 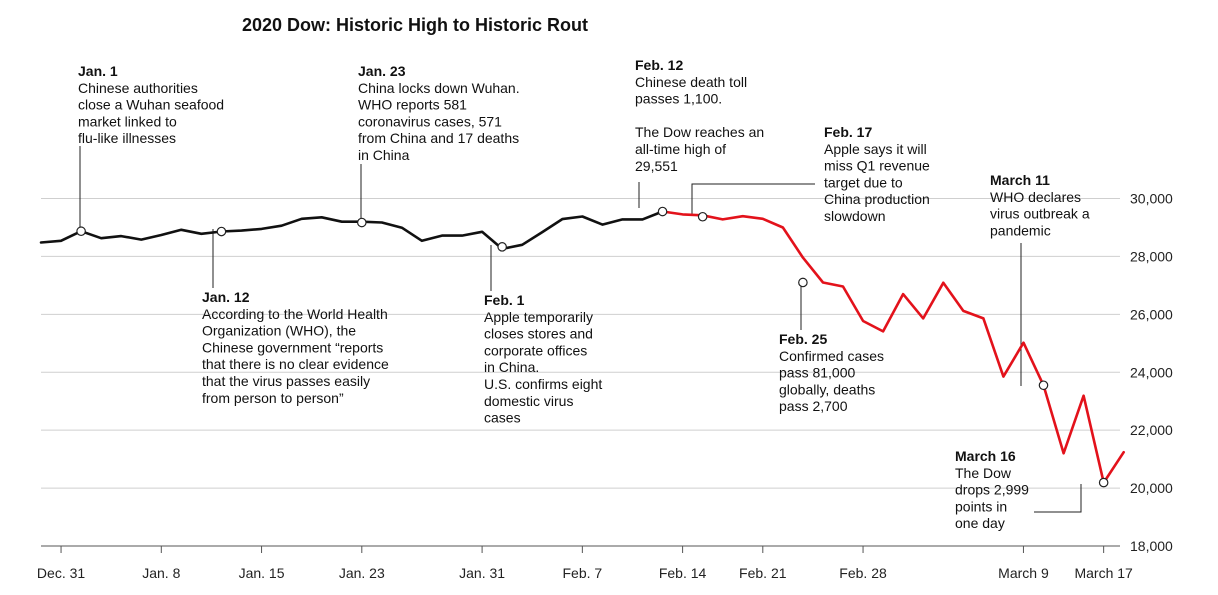 I want to click on annotation-text: drops 2,999, so click(x=992, y=490).